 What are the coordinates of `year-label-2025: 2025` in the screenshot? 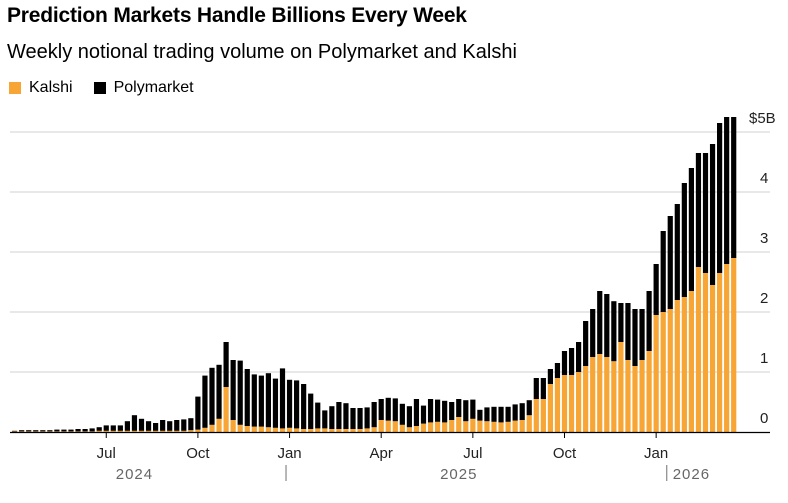 It's located at (458, 474).